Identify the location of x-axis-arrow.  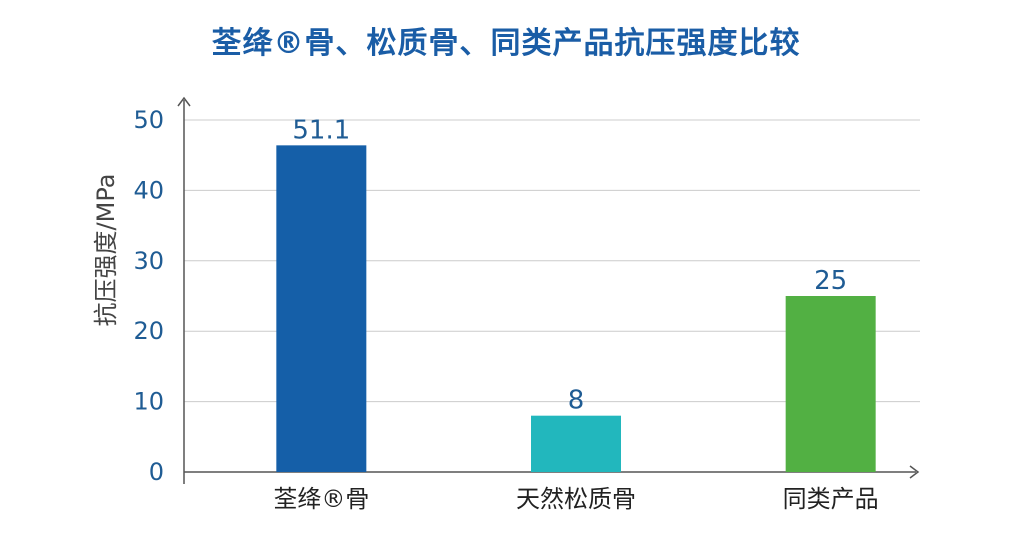
(914, 472).